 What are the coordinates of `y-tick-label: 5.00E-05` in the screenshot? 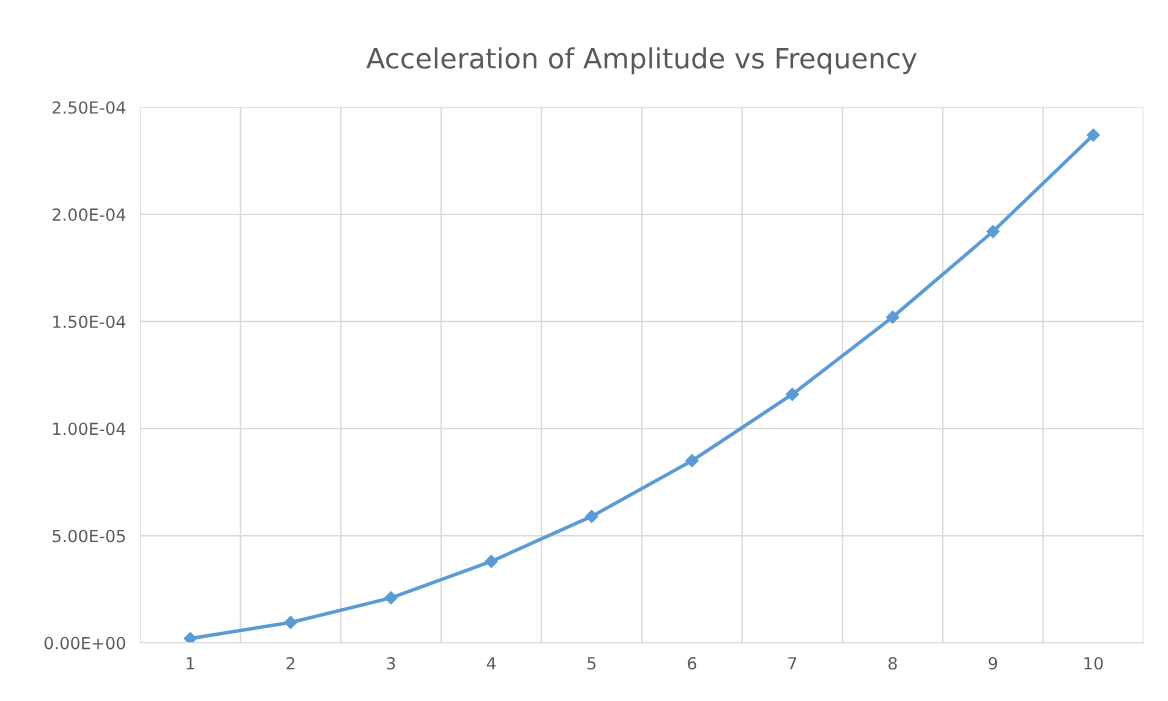 It's located at (88, 536).